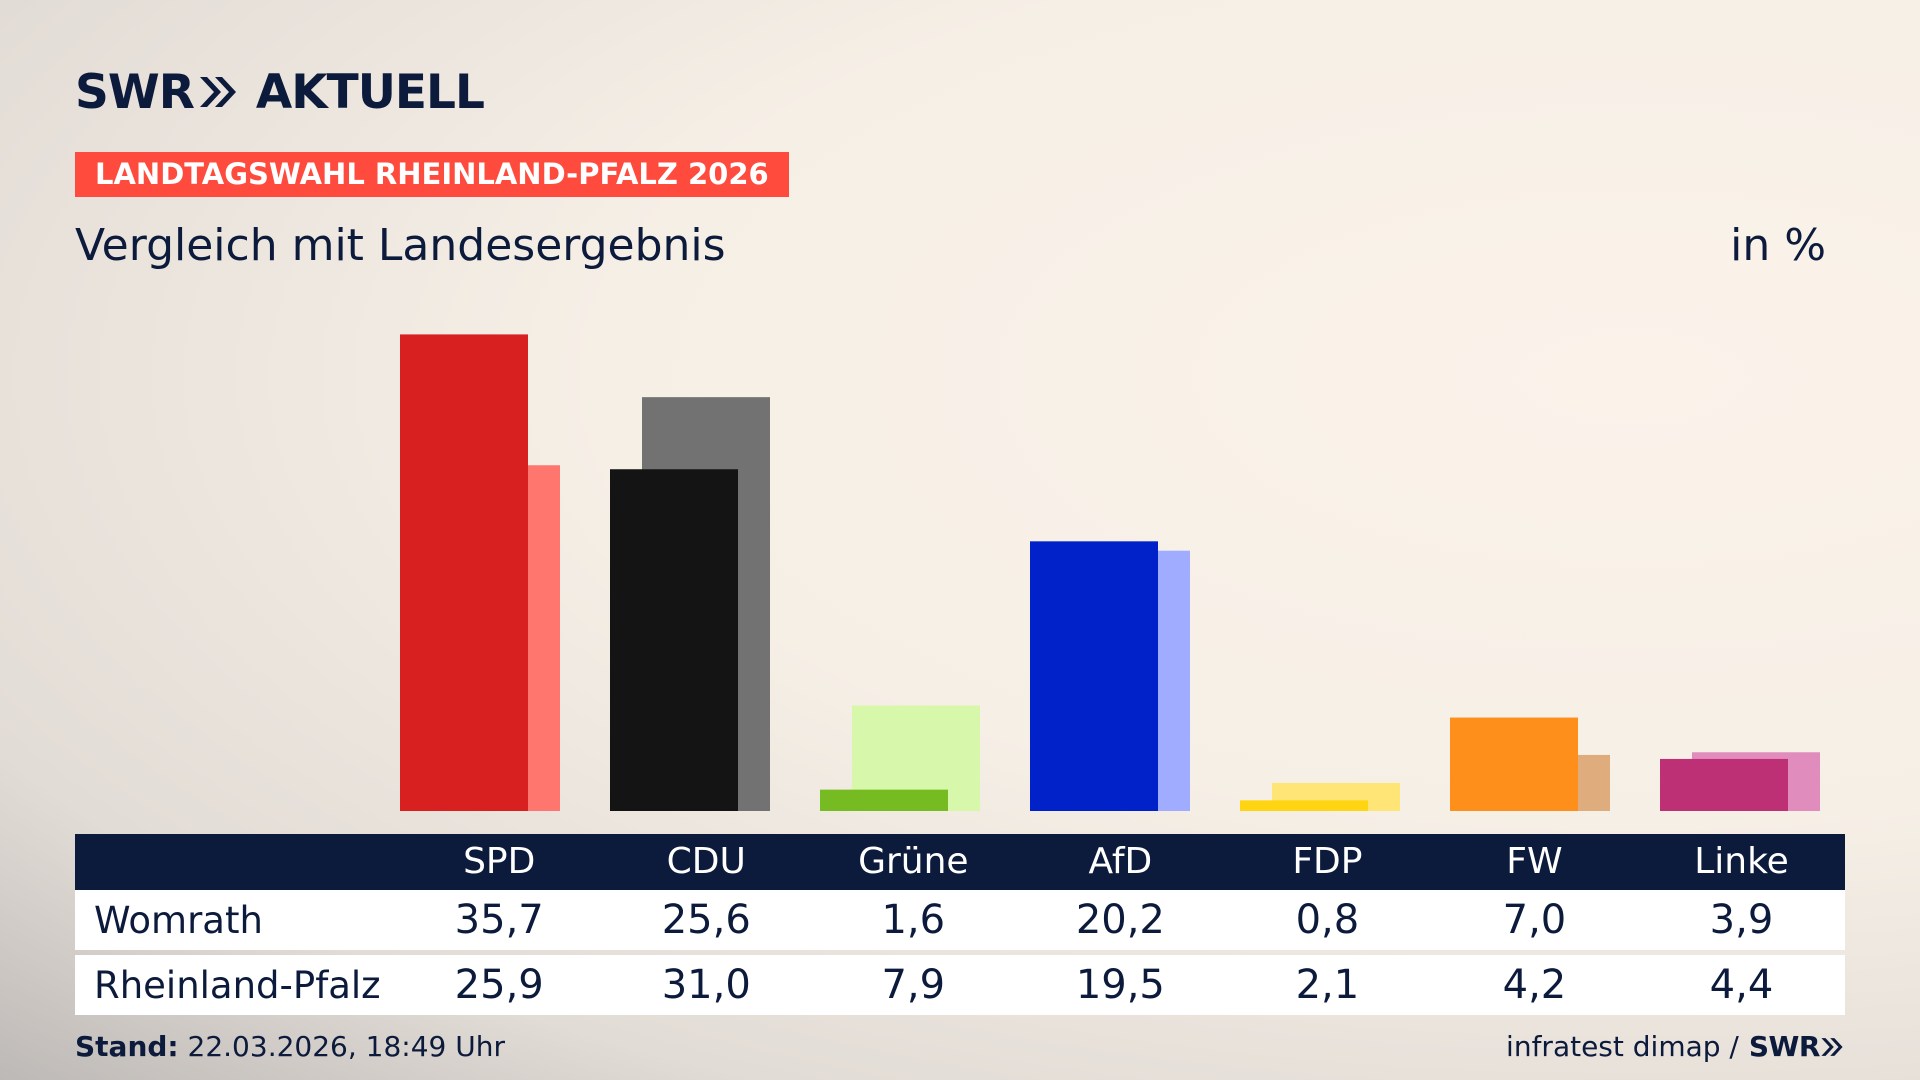 The image size is (1920, 1080). I want to click on value-cell: 4,4, so click(1741, 985).